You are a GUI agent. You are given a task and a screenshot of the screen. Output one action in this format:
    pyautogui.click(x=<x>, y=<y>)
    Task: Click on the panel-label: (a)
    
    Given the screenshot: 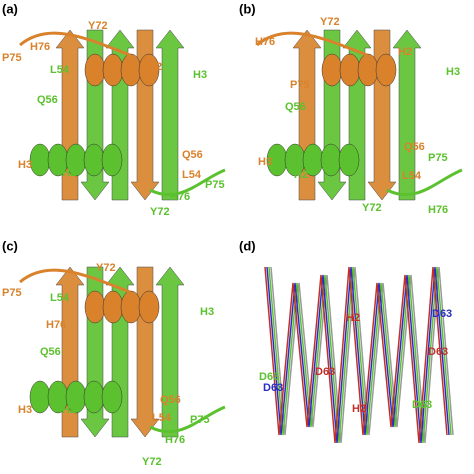 What is the action you would take?
    pyautogui.click(x=10, y=8)
    